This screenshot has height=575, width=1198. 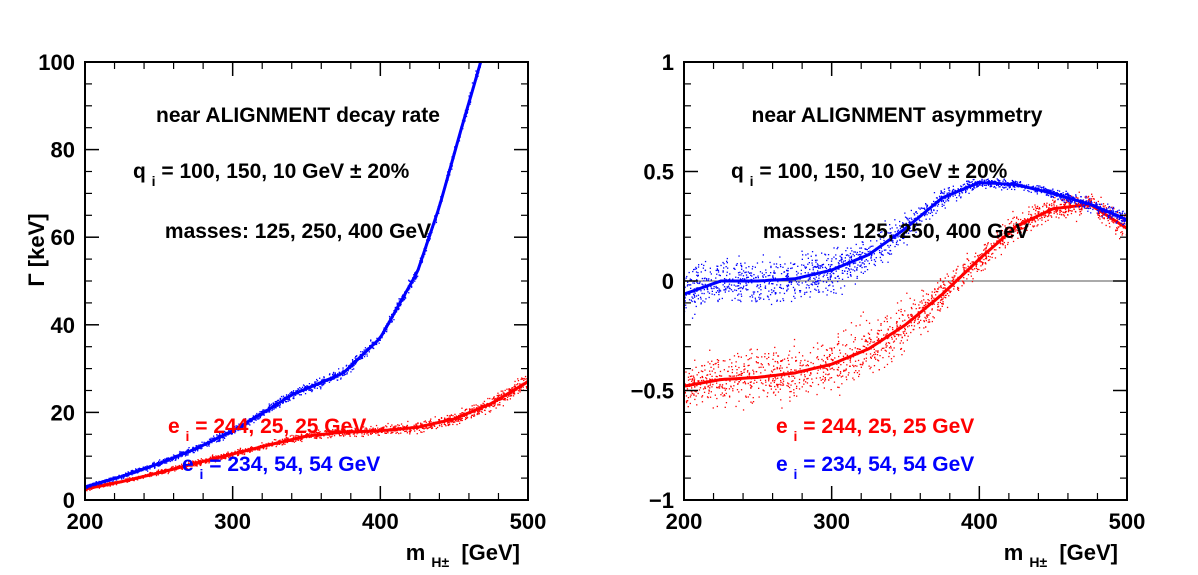 What do you see at coordinates (56, 62) in the screenshot?
I see `left-y-tick-label: 100` at bounding box center [56, 62].